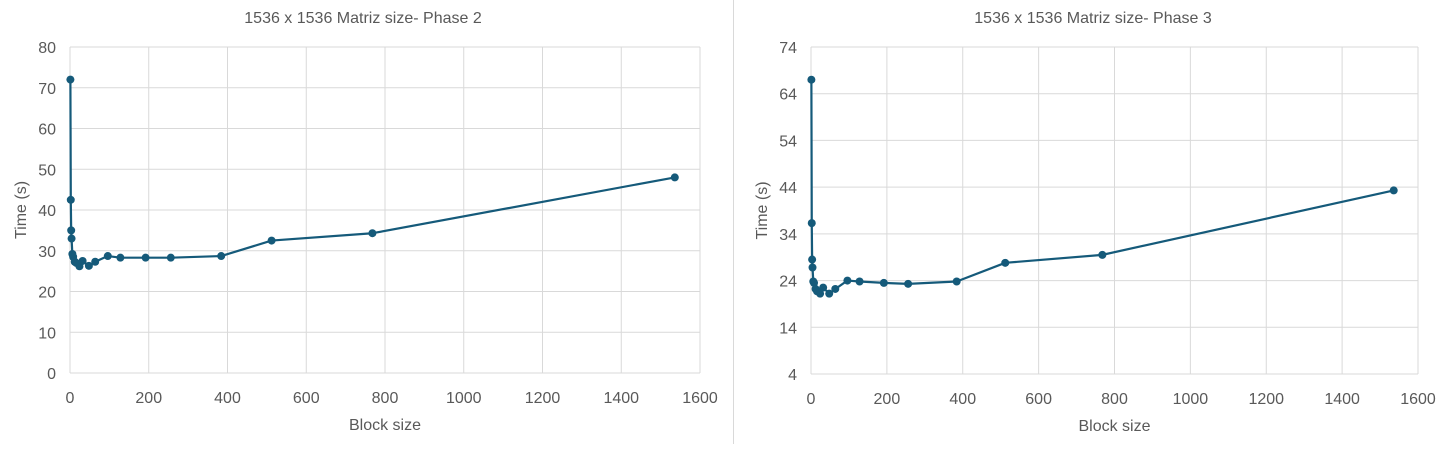 The image size is (1443, 449). Describe the element at coordinates (47, 130) in the screenshot. I see `y-tick-label: 60` at that location.